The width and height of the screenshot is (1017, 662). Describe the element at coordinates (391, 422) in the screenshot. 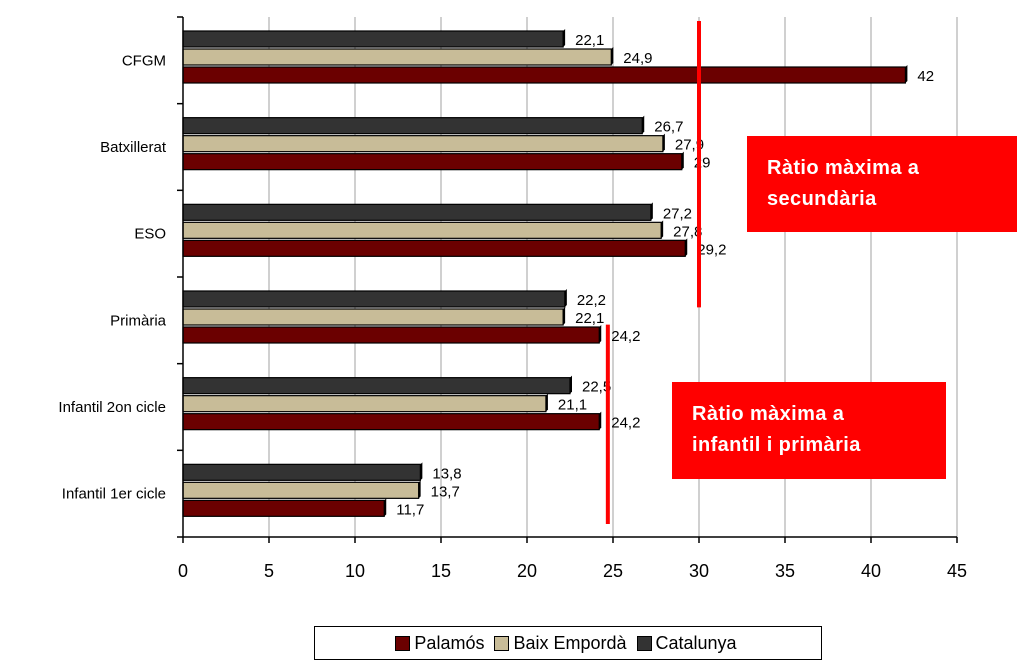

I see `bar-palamos-infantil-2on-cicle` at that location.